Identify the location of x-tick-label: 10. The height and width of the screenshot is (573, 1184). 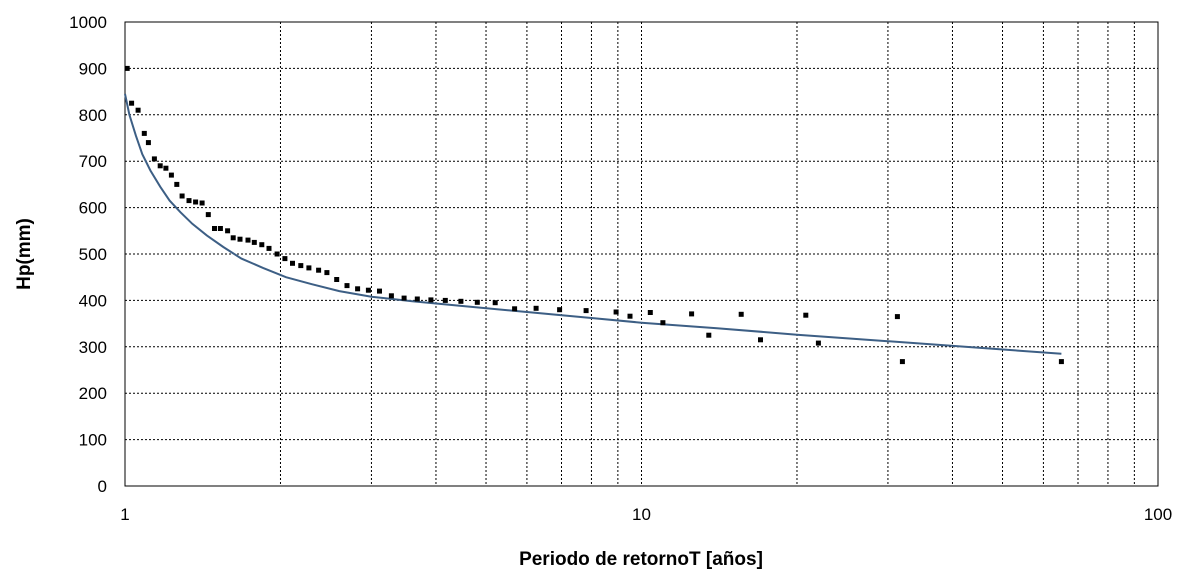
(641, 514).